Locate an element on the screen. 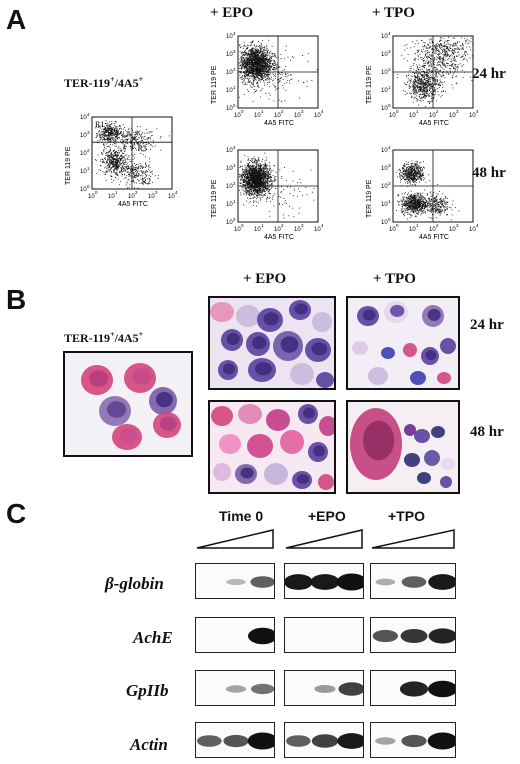 The height and width of the screenshot is (764, 520). gate-region-label: R3 is located at coordinates (142, 148).